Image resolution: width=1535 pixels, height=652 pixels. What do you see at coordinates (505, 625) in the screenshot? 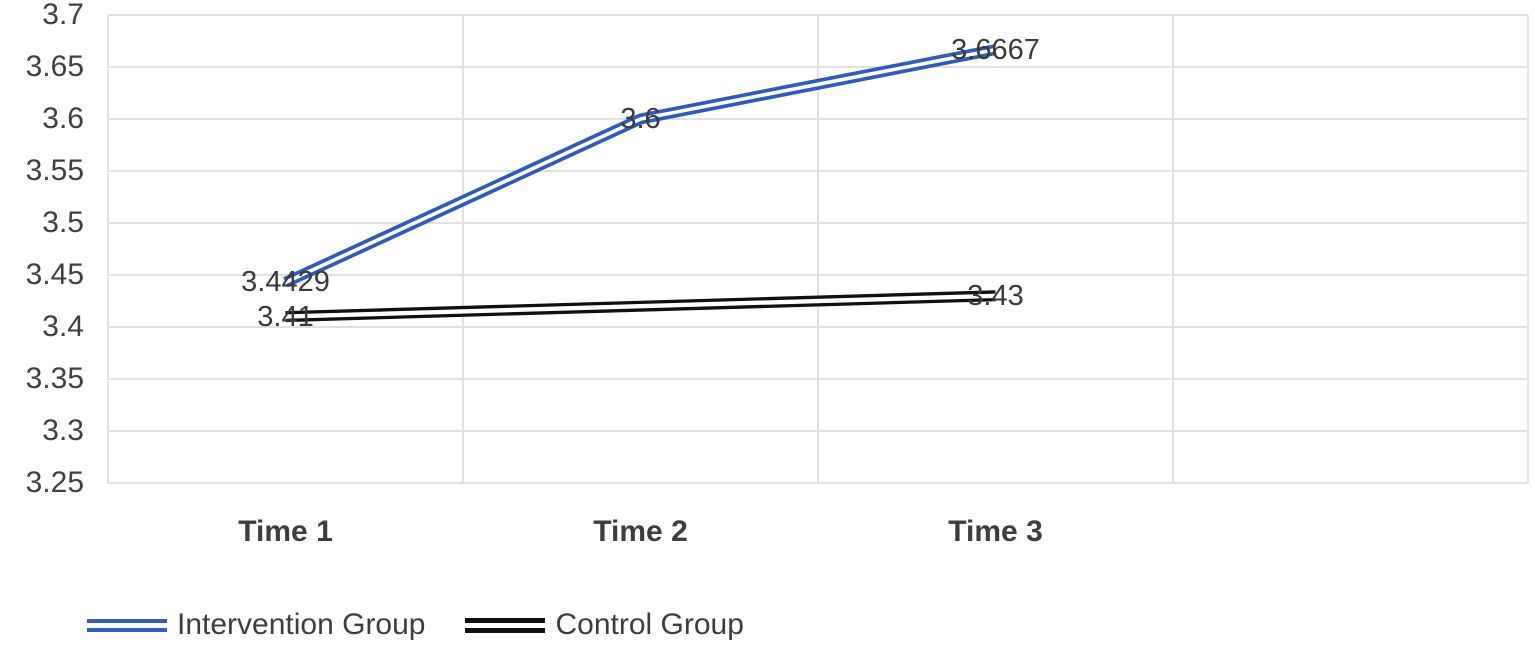
I see `legend-marker-control-group` at bounding box center [505, 625].